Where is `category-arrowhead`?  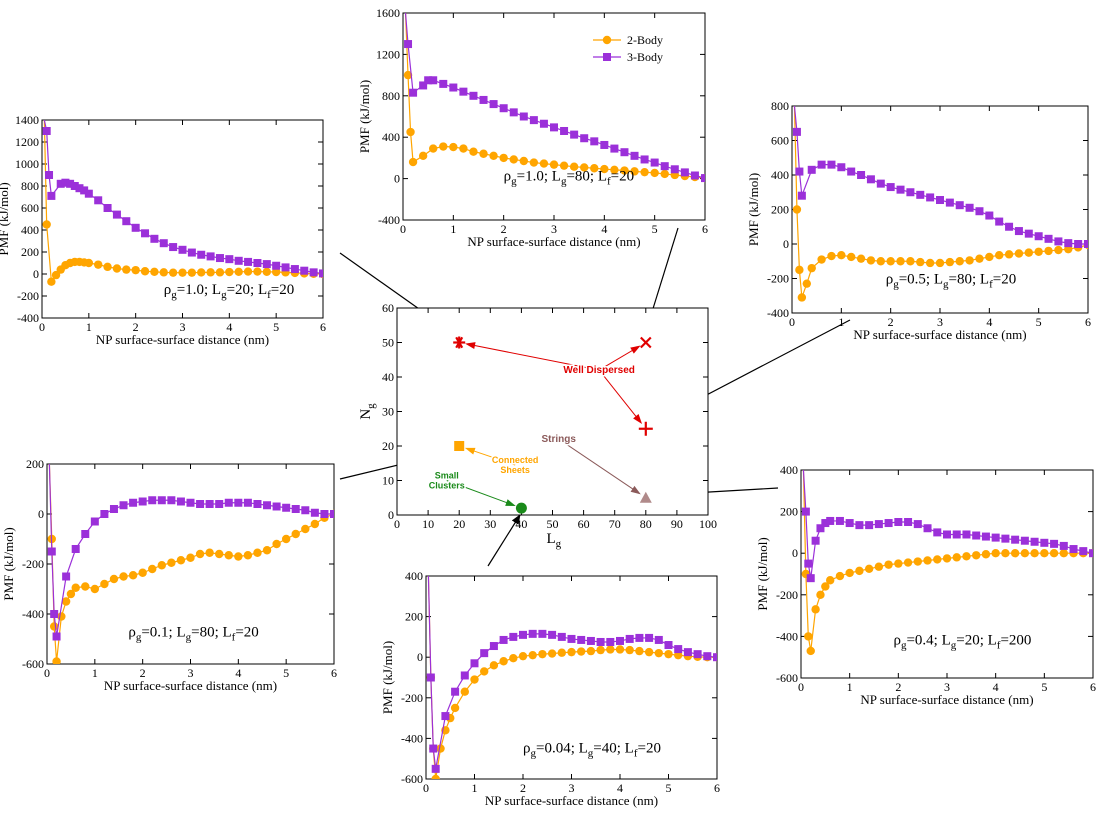
category-arrowhead is located at coordinates (638, 419).